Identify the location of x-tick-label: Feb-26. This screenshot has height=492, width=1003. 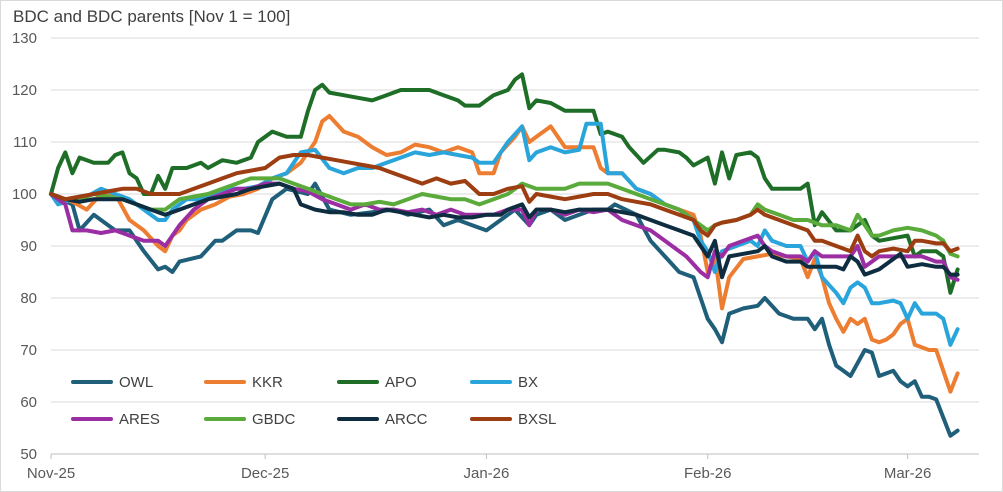
(708, 473).